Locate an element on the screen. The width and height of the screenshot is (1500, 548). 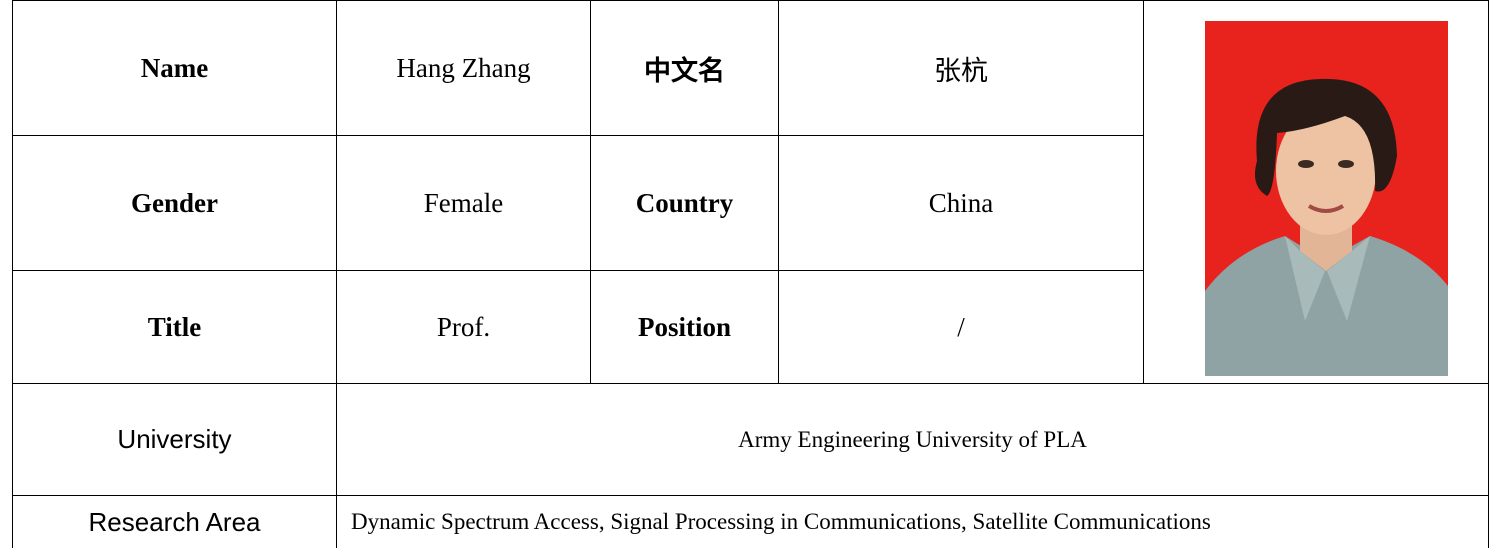
label-cell: University is located at coordinates (174, 439).